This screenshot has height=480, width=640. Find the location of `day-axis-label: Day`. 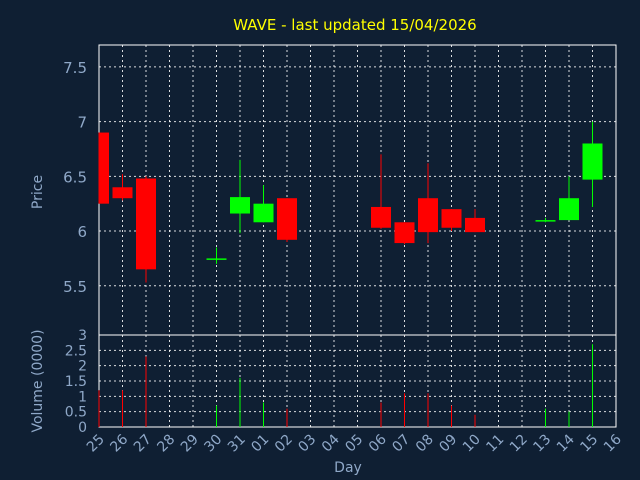

day-axis-label: Day is located at coordinates (348, 468).